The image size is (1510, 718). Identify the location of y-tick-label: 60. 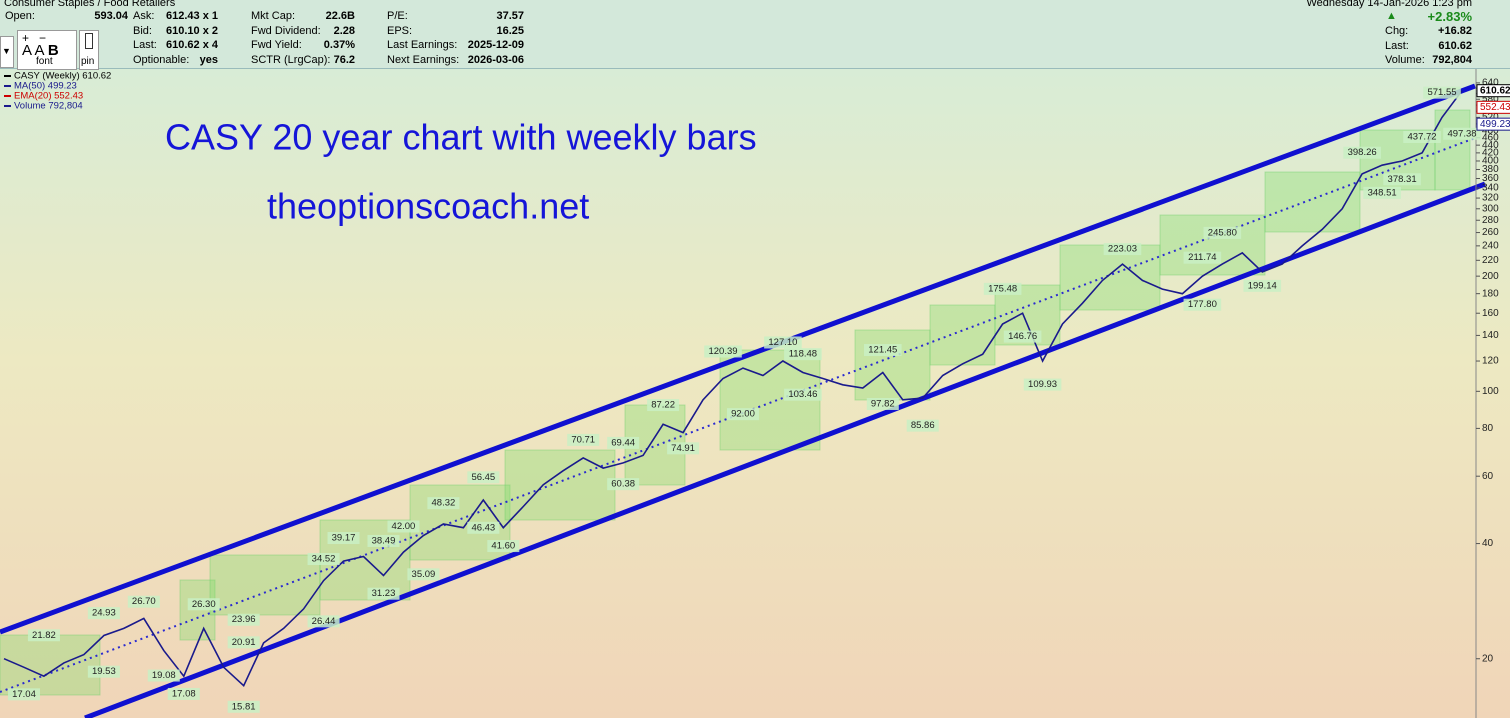
(1488, 476).